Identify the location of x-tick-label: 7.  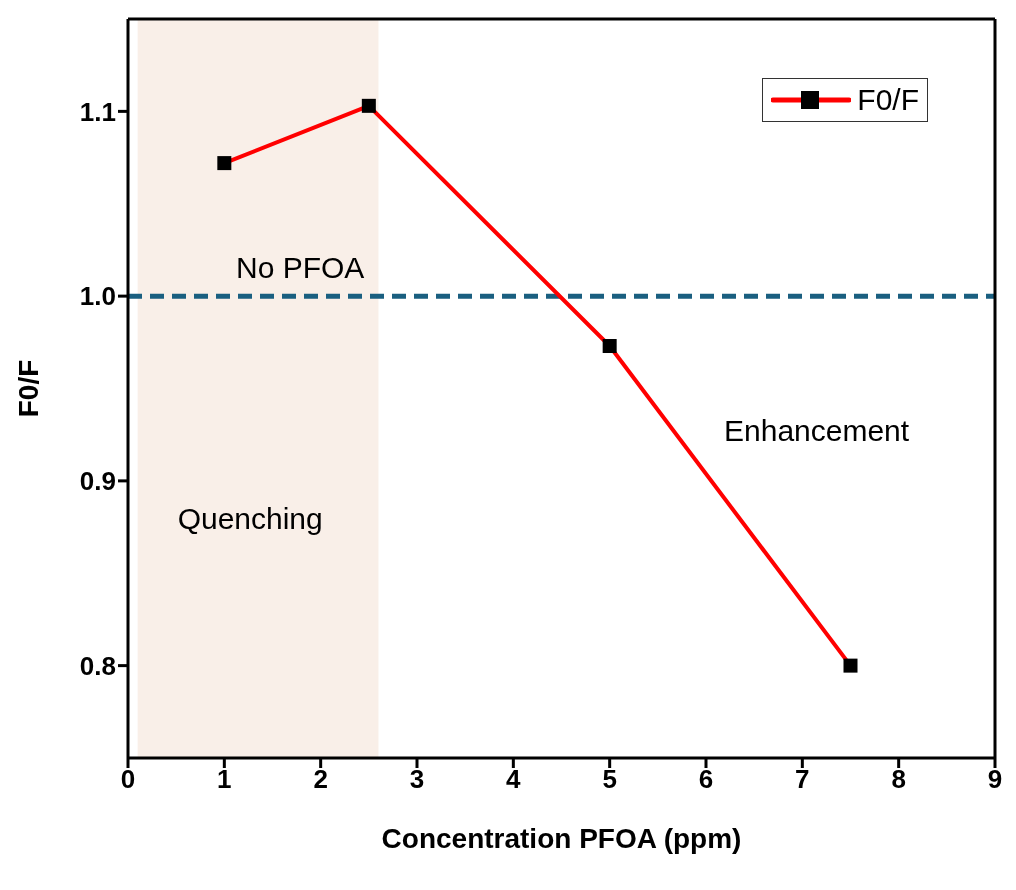
(802, 779).